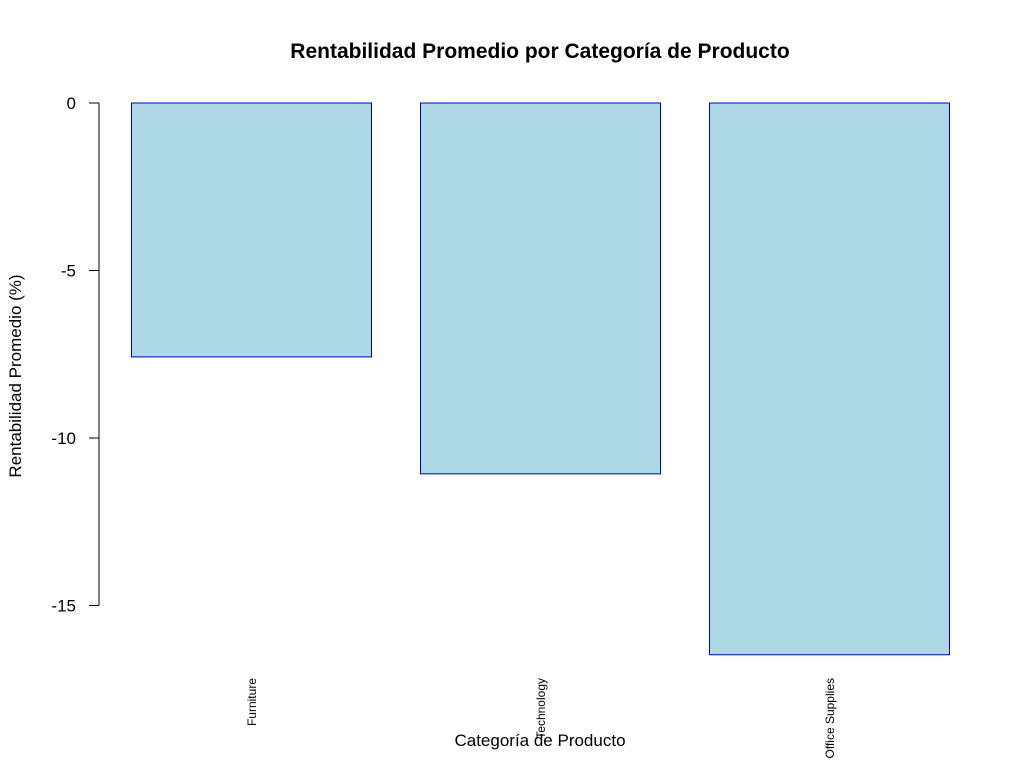 This screenshot has height=782, width=1033. Describe the element at coordinates (71, 103) in the screenshot. I see `y-tick-label: 0` at that location.